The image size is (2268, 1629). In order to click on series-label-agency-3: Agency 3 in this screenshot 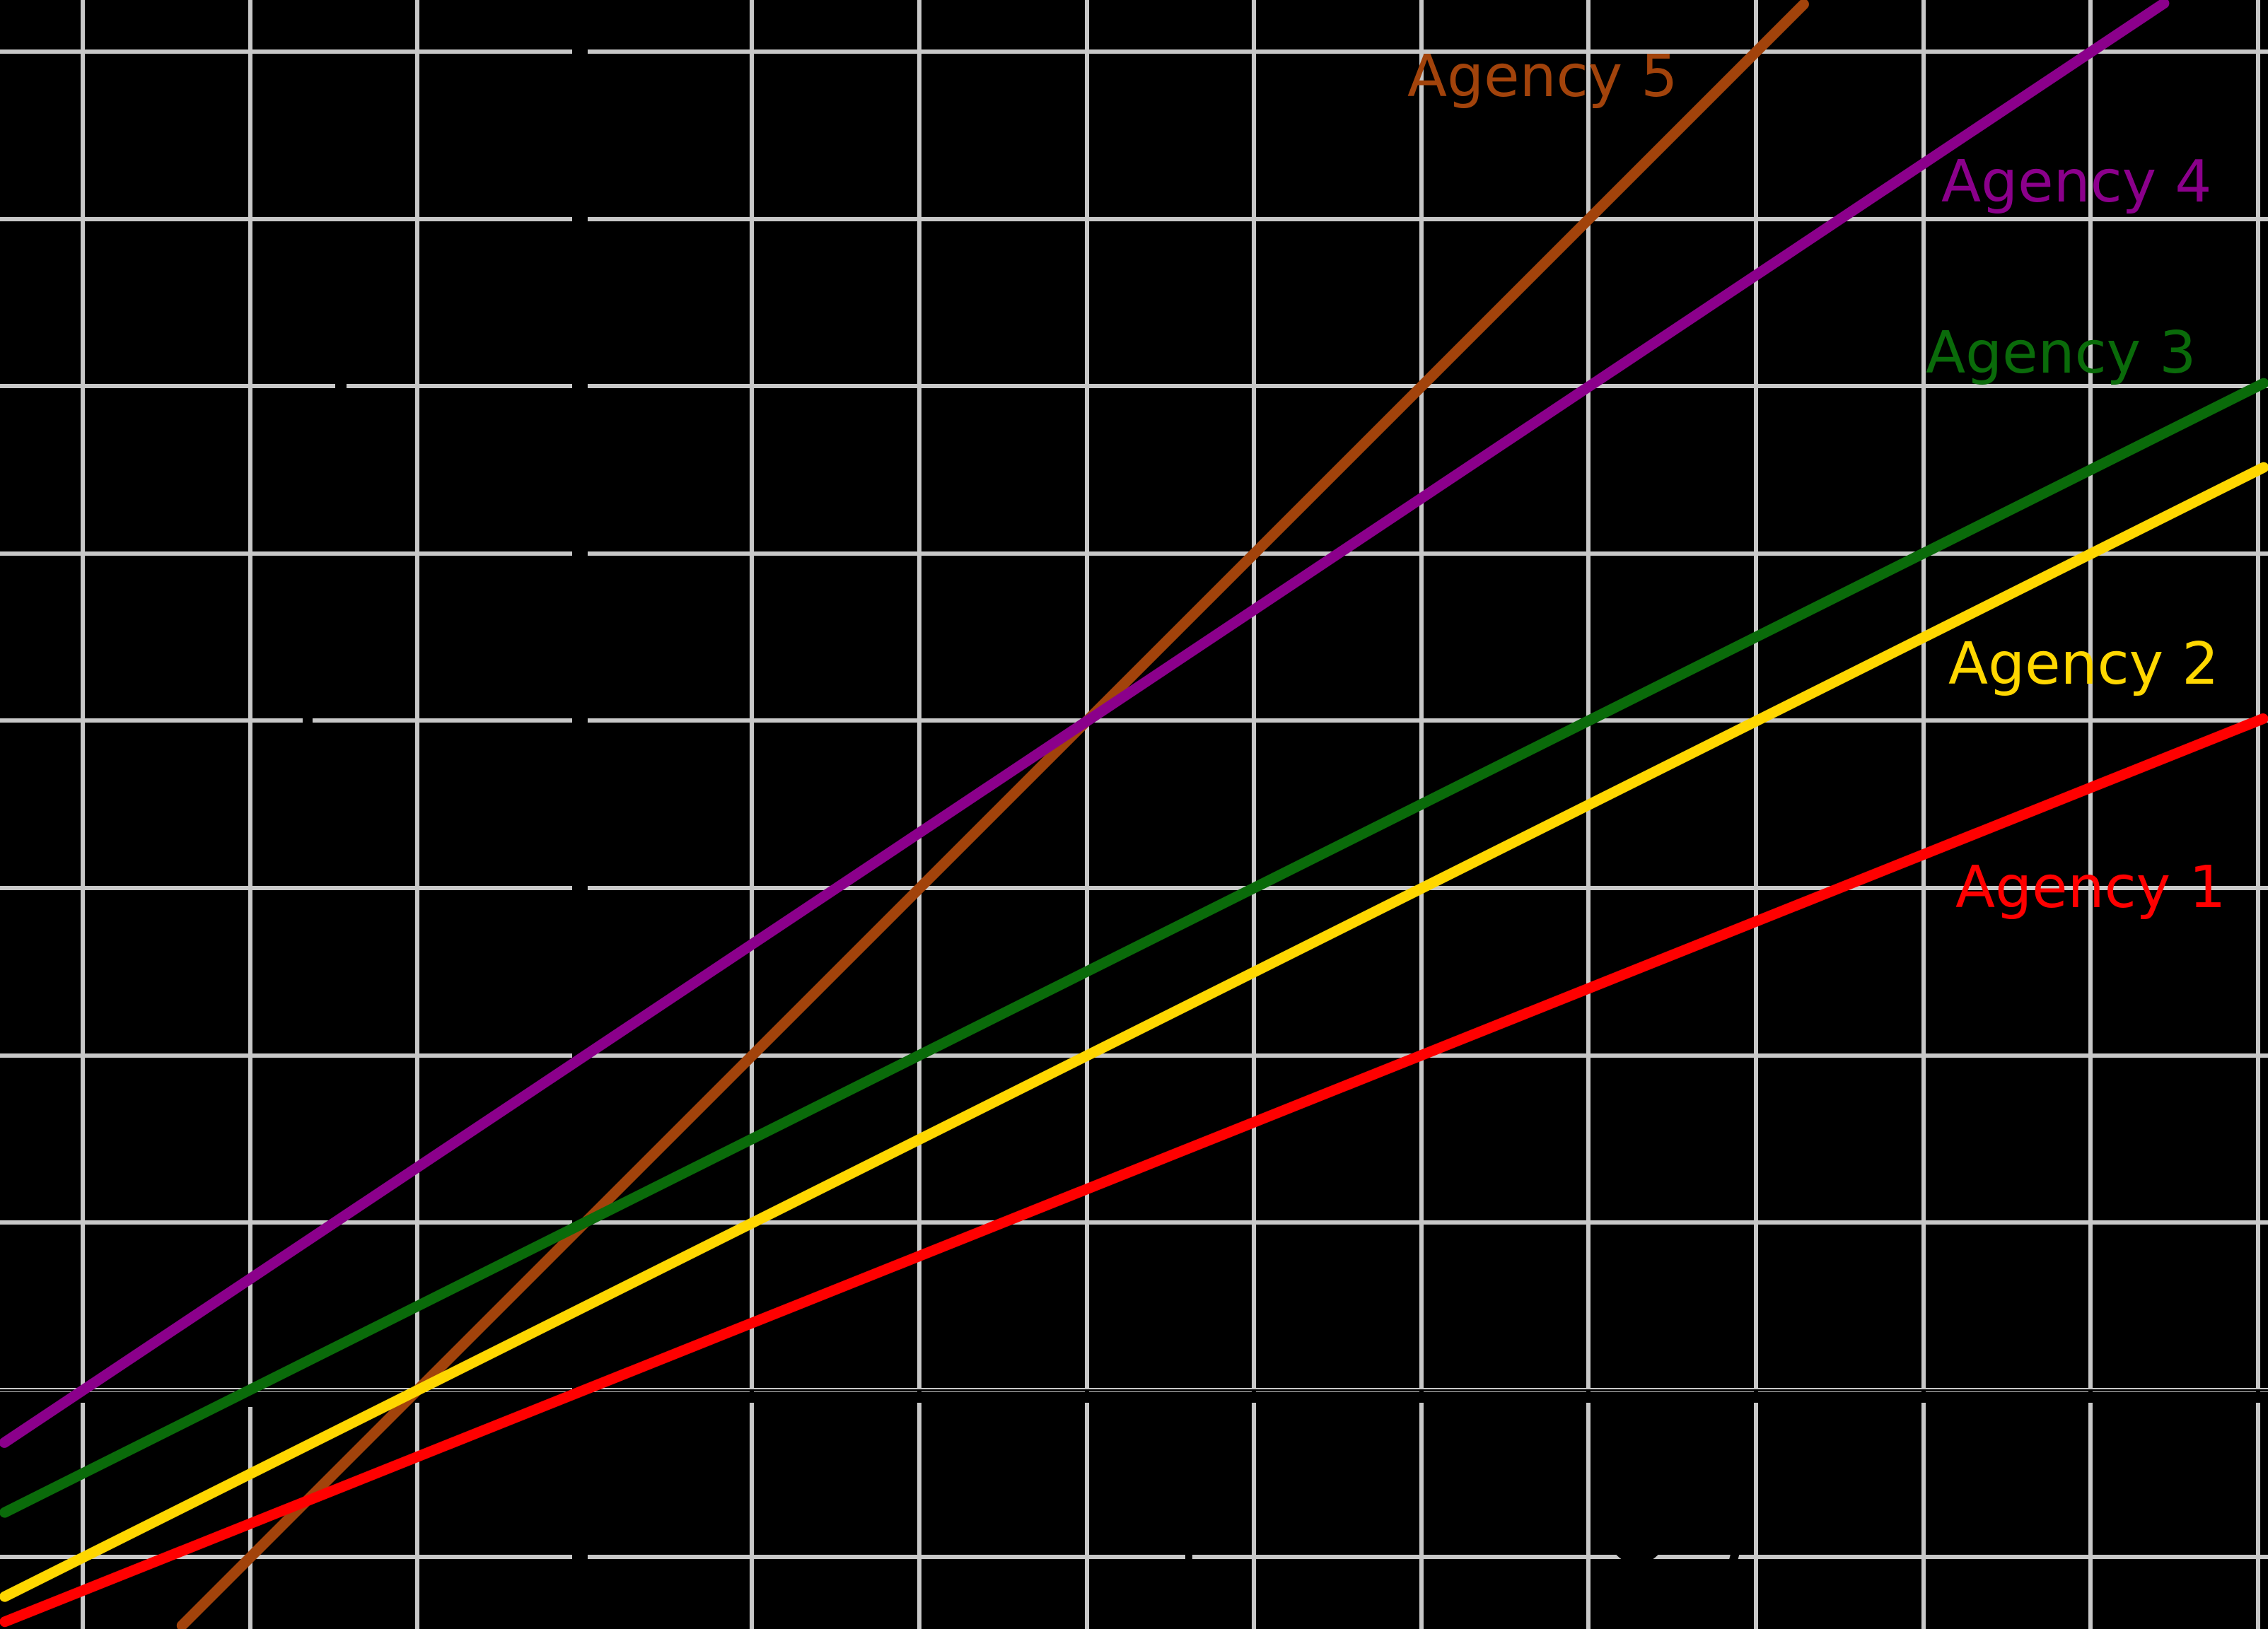, I will do `click(2061, 353)`.